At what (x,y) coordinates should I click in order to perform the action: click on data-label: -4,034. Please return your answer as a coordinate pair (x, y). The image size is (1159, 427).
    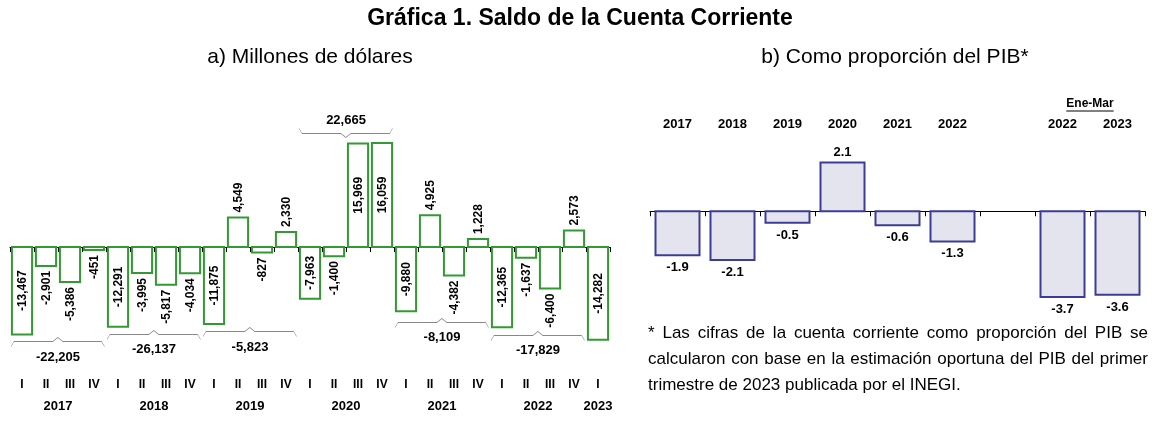
    Looking at the image, I should click on (190, 295).